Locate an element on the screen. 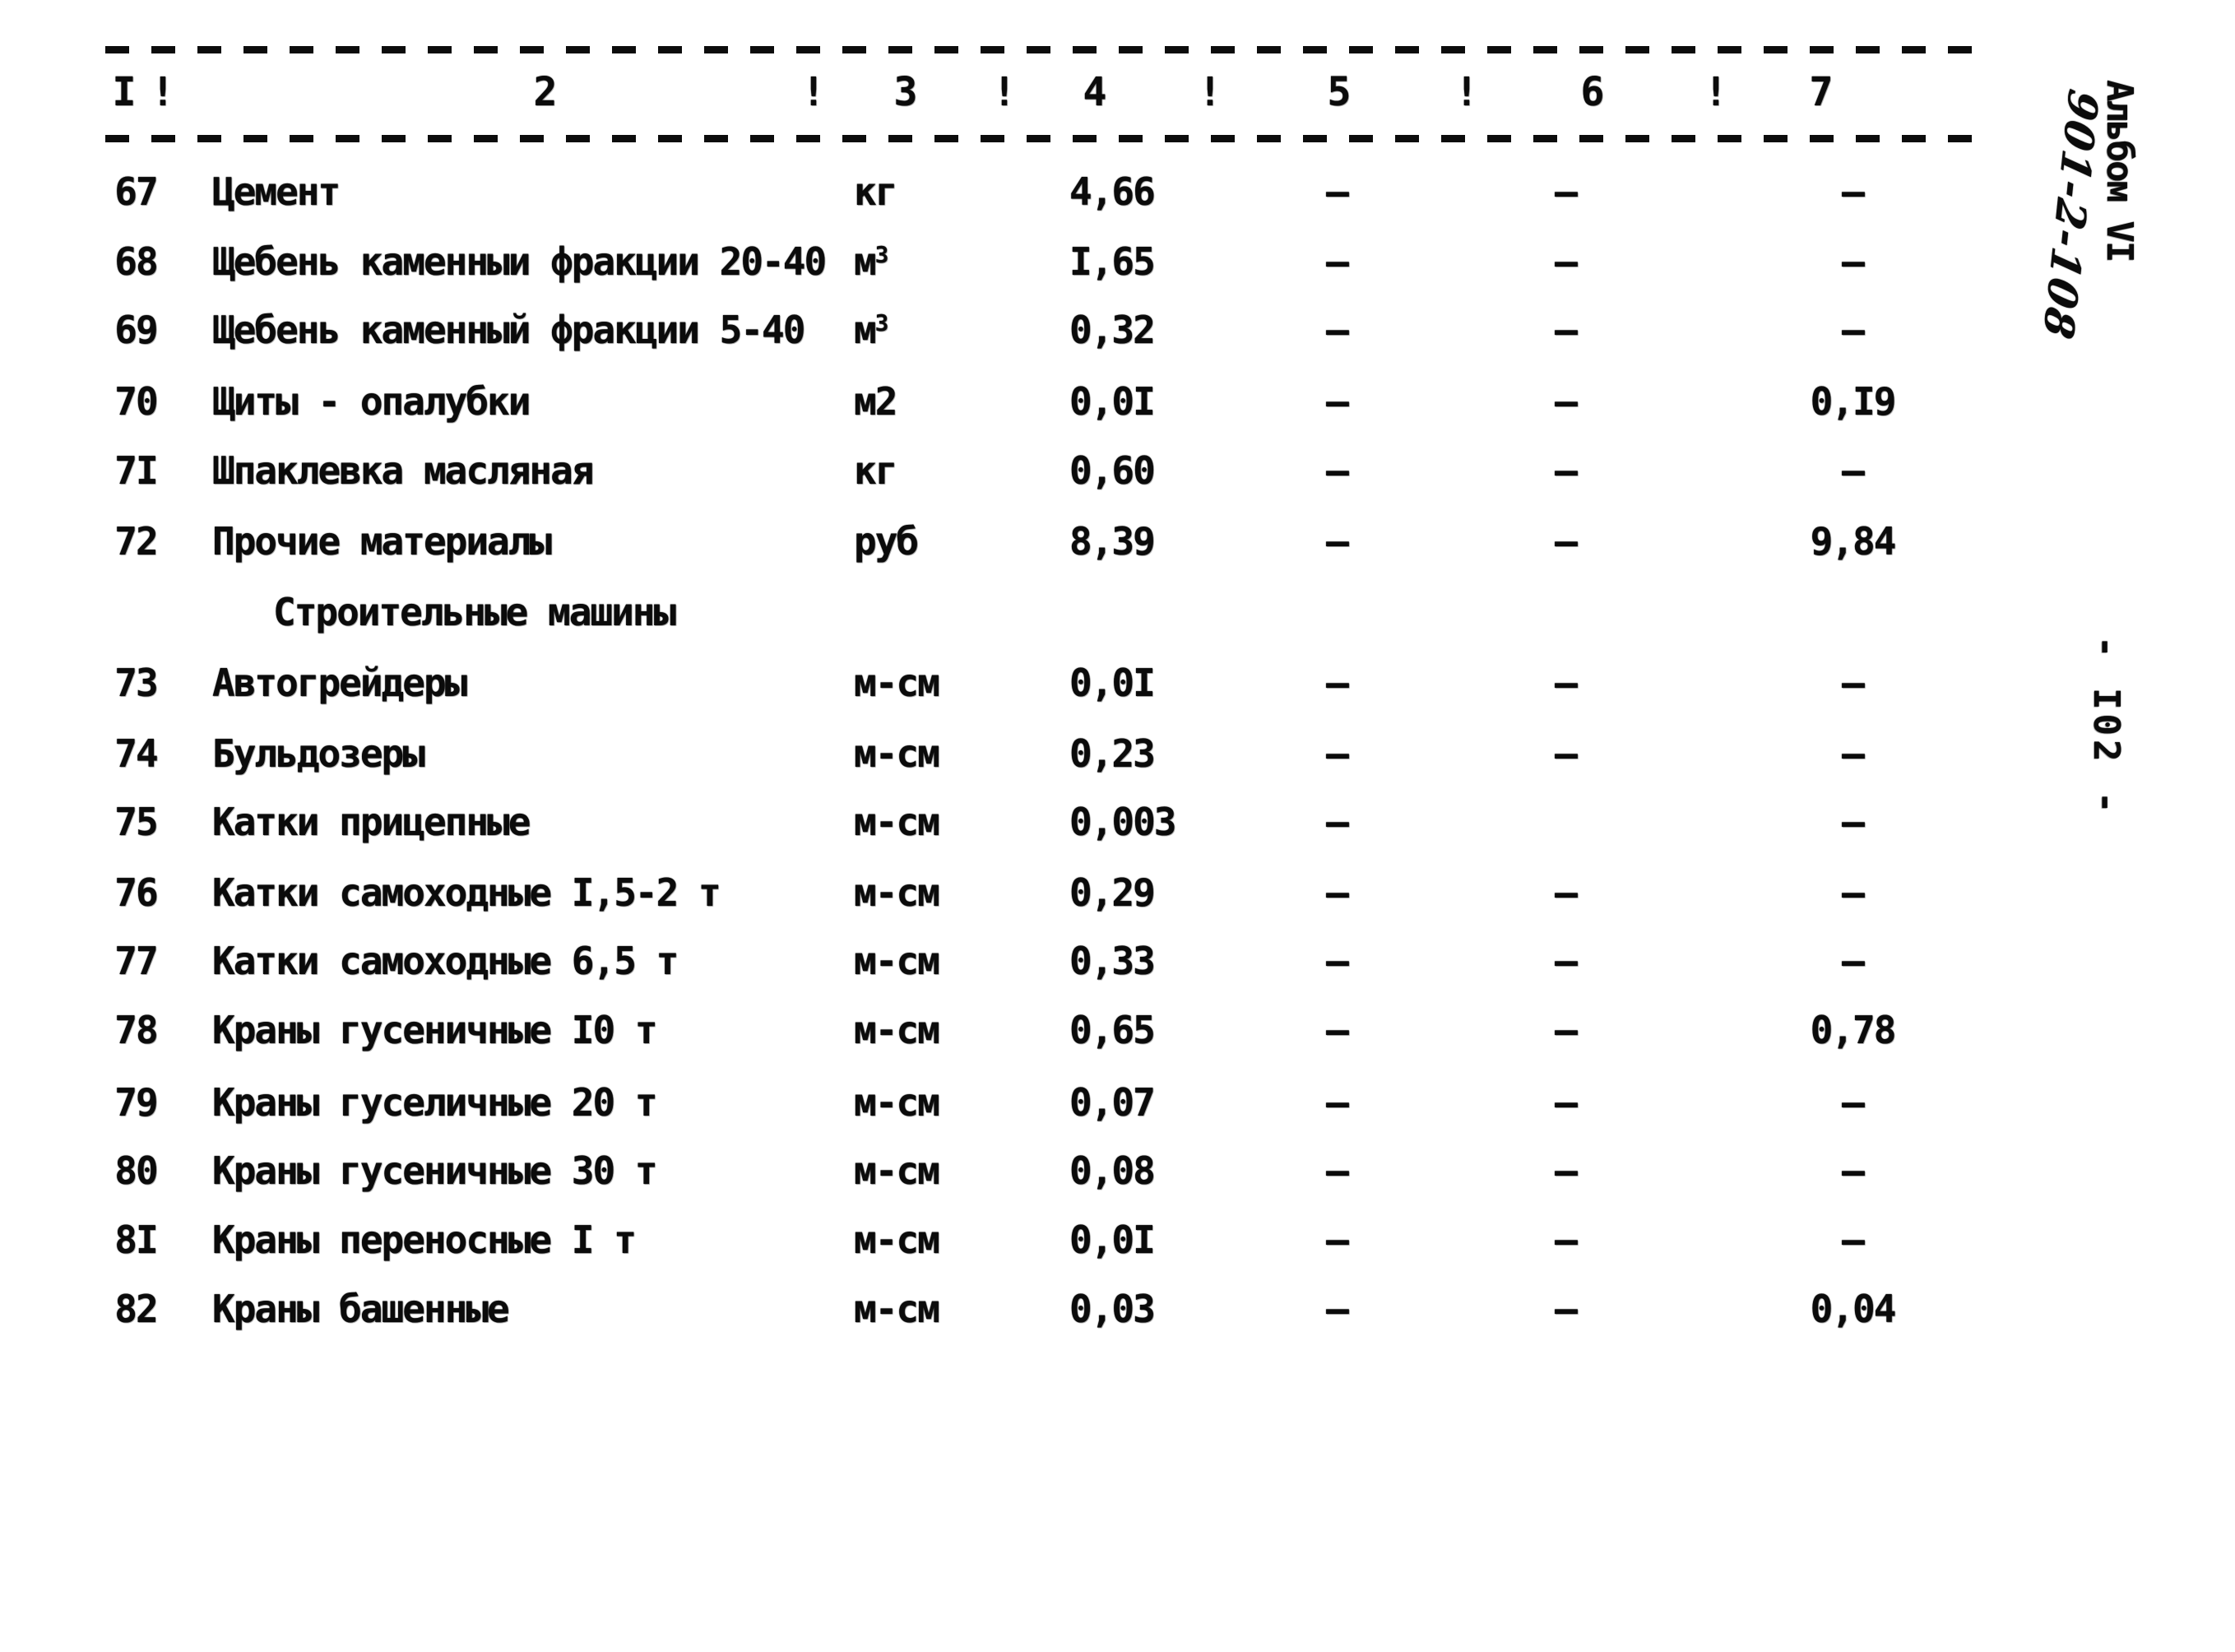 Image resolution: width=2235 pixels, height=1652 pixels. cell-name: Щебень каменный фракции 5-40 is located at coordinates (508, 330).